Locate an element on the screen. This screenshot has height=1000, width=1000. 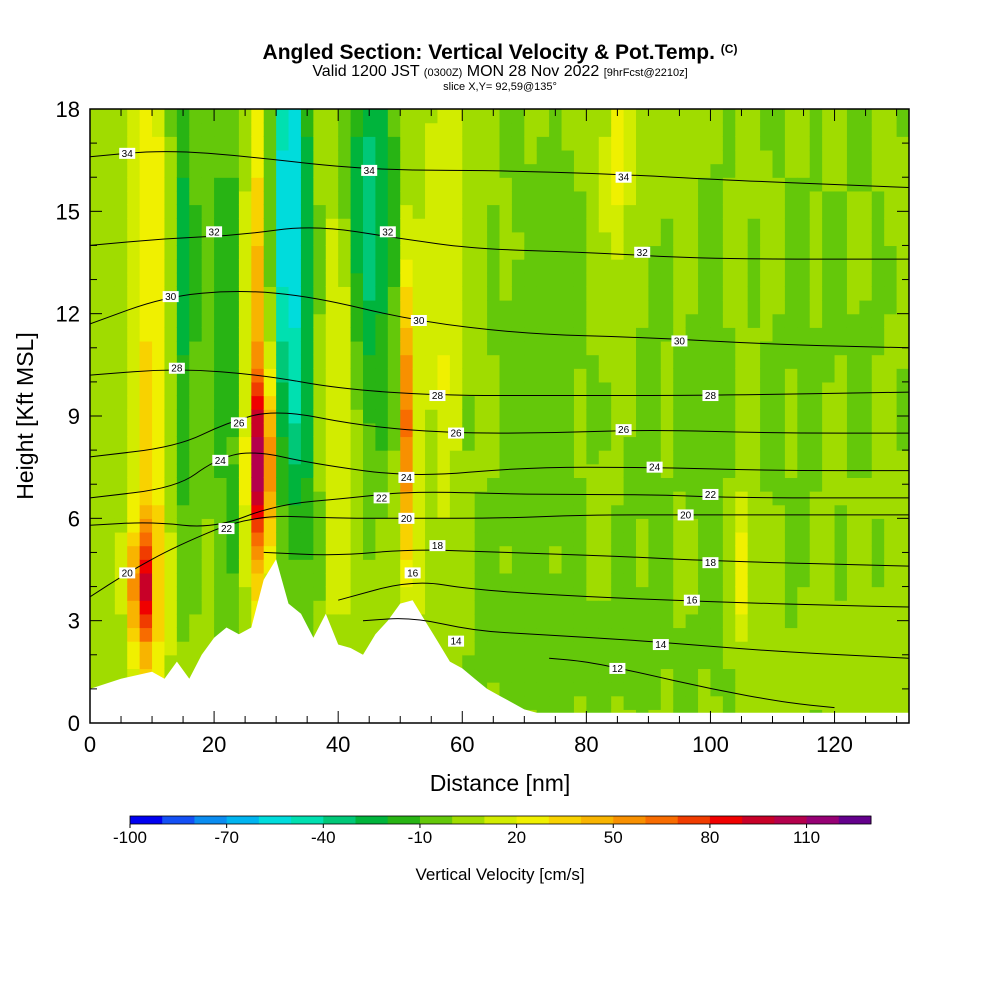
contour-label-32: 32 is located at coordinates (388, 232).